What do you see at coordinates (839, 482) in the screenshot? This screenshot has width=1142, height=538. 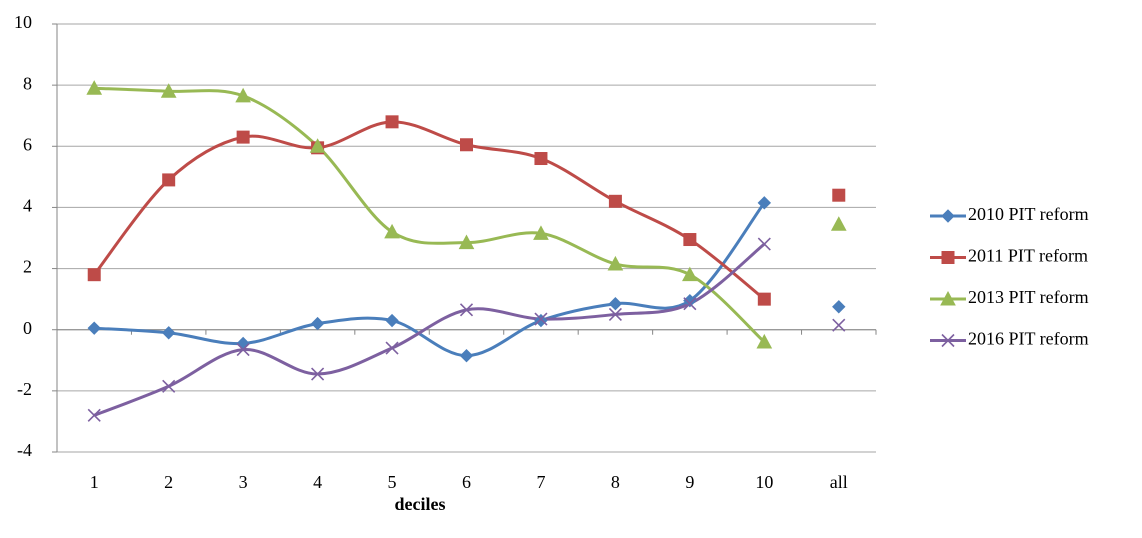 I see `x-tick-label: all` at bounding box center [839, 482].